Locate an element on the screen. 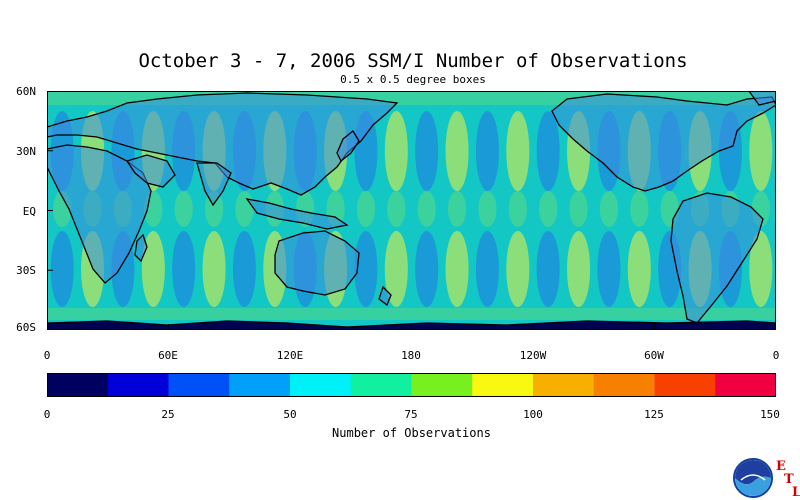  colorbar-cells is located at coordinates (411, 385).